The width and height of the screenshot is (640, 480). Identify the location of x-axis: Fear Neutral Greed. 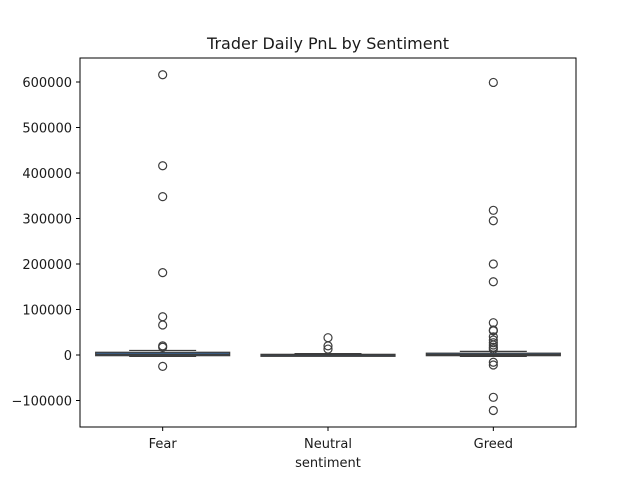
(331, 439).